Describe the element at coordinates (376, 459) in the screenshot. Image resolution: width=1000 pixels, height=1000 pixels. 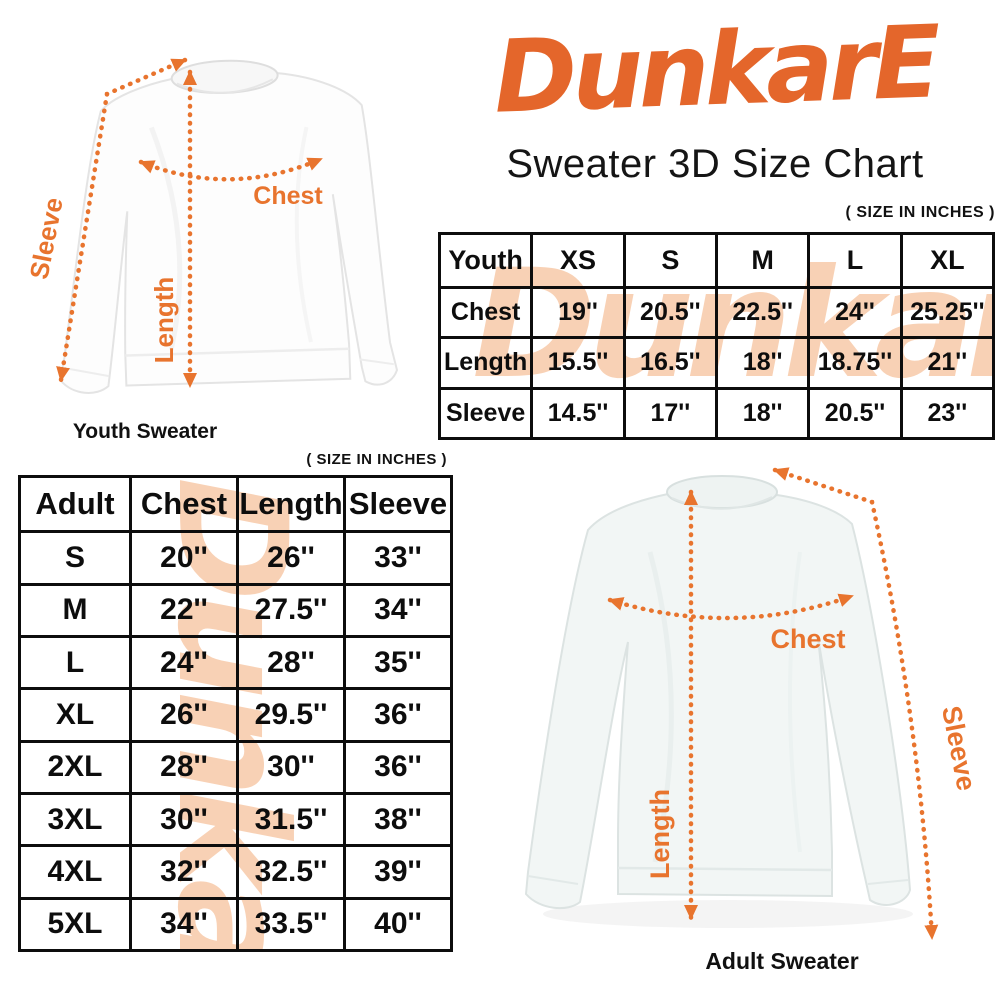
I see `units-note-adult: ( SIZE IN INCHES )` at that location.